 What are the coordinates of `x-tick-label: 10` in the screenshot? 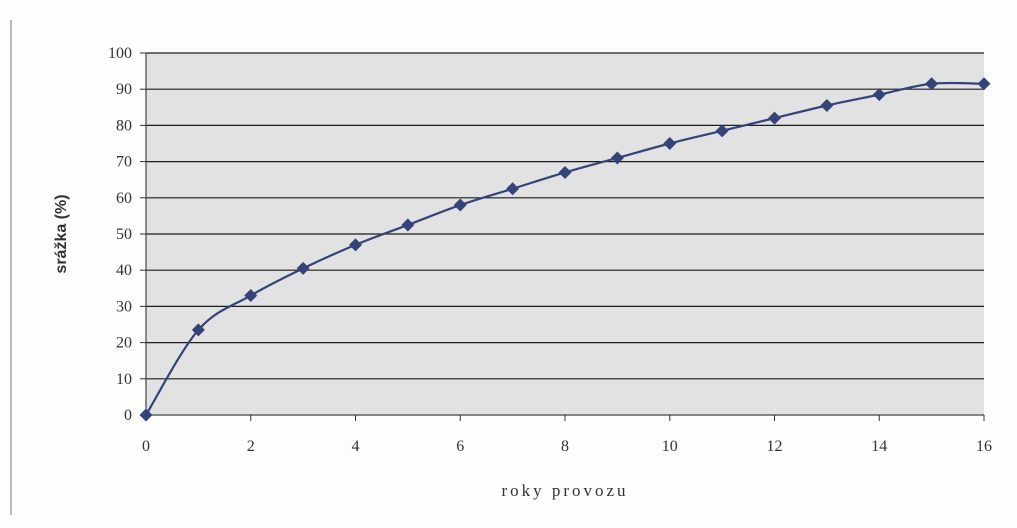 It's located at (670, 446).